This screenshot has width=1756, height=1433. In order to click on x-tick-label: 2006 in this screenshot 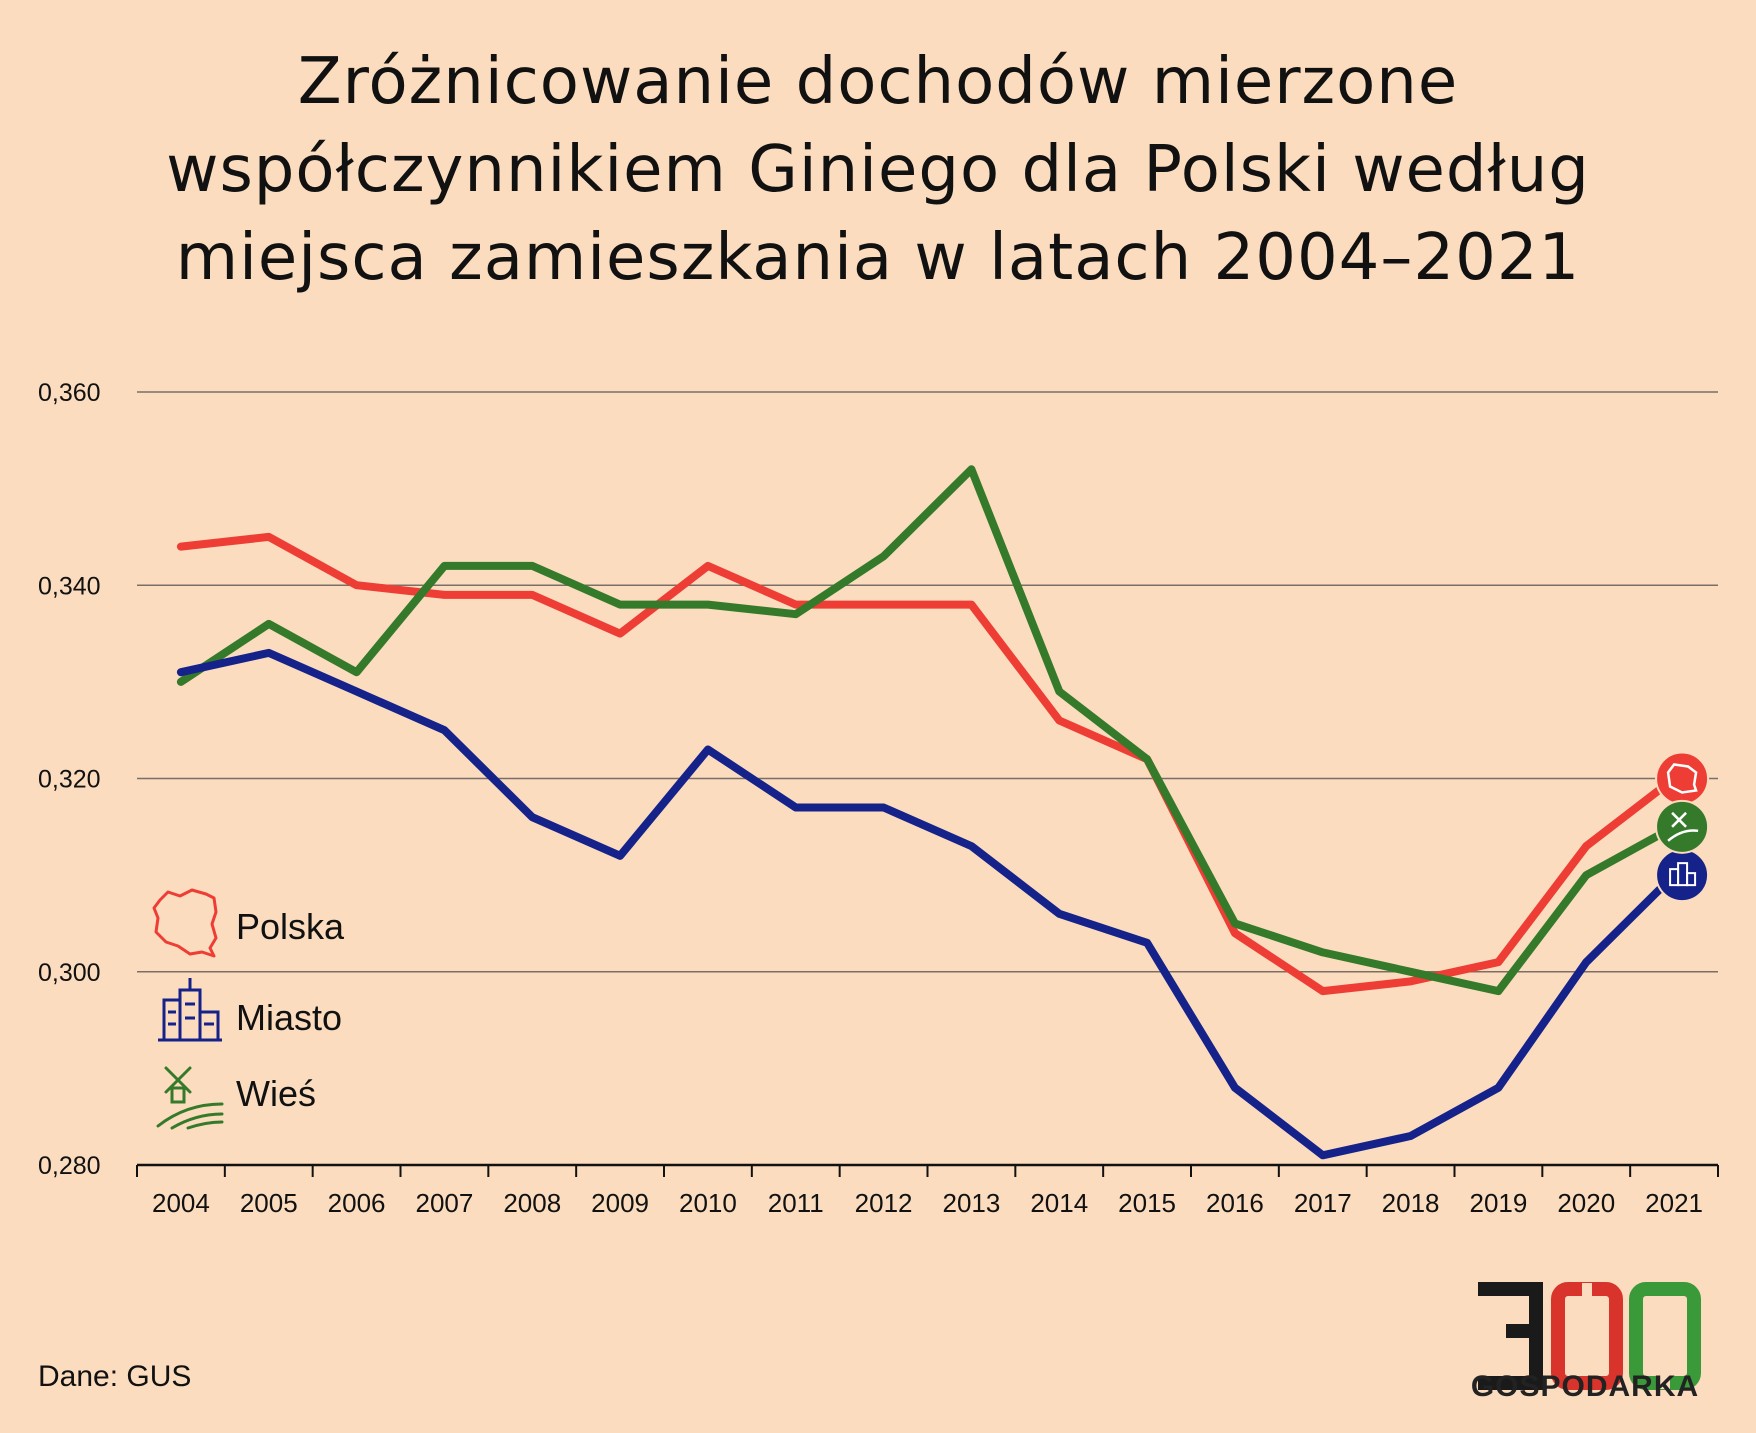, I will do `click(357, 1203)`.